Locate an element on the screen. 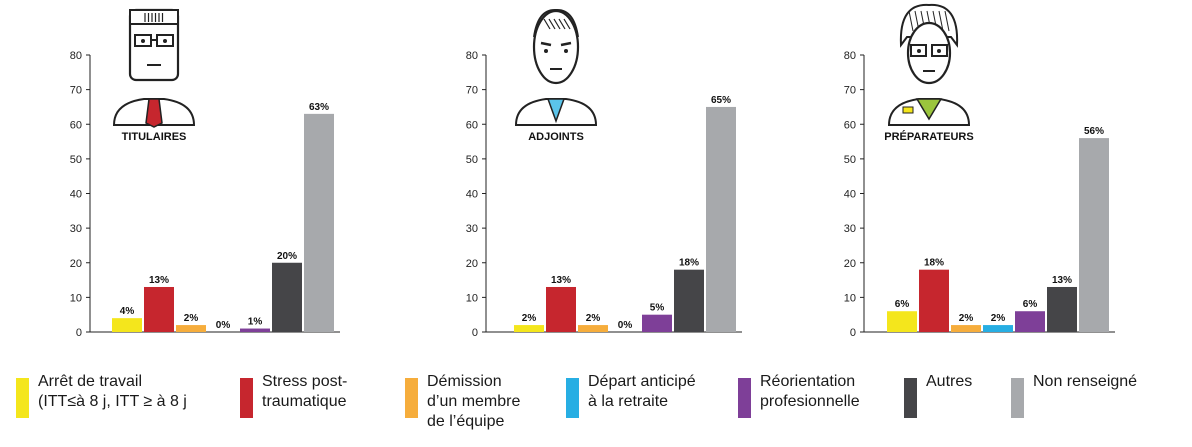 The height and width of the screenshot is (447, 1192). legend-item-arret: Arrêt de travail (ITT≤à 8 j, ITT ≥ à 8 j is located at coordinates (101, 395).